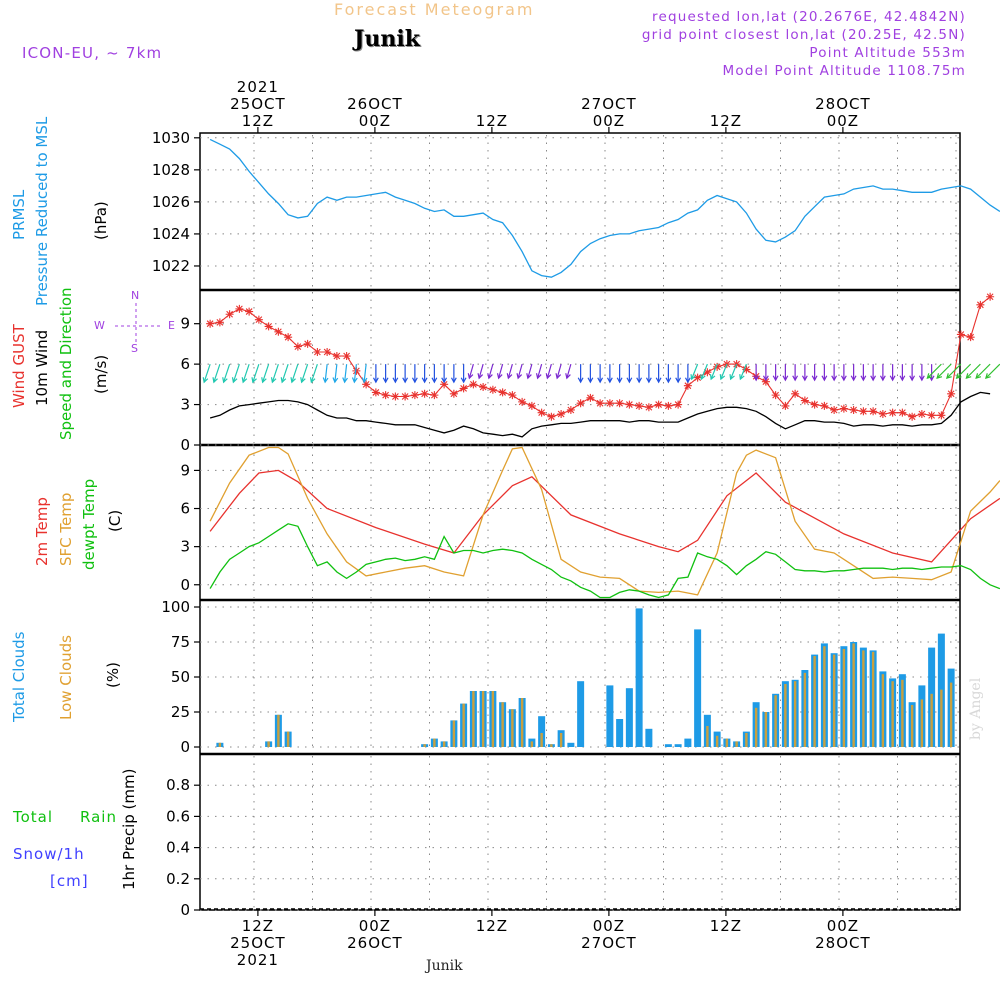  What do you see at coordinates (604, 208) in the screenshot?
I see `pressure-line` at bounding box center [604, 208].